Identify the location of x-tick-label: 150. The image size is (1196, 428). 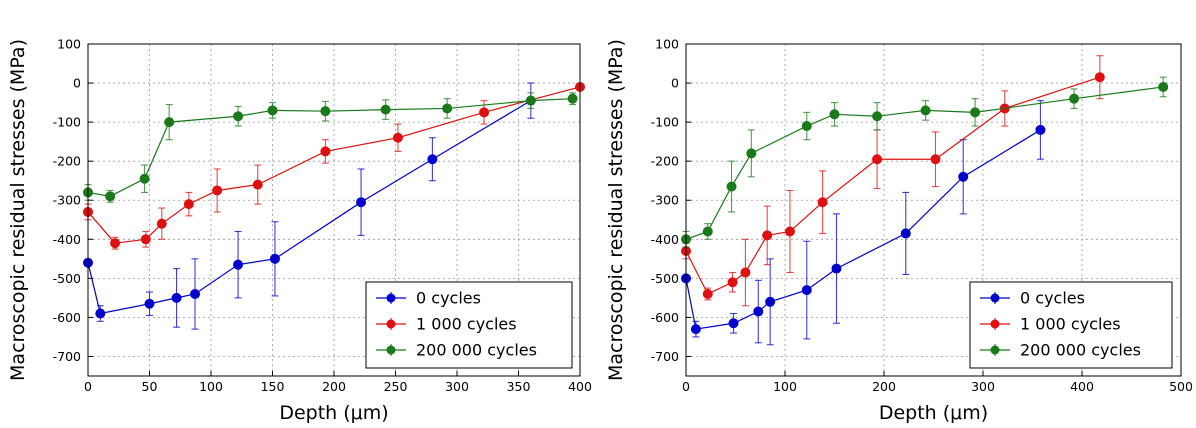
(273, 386).